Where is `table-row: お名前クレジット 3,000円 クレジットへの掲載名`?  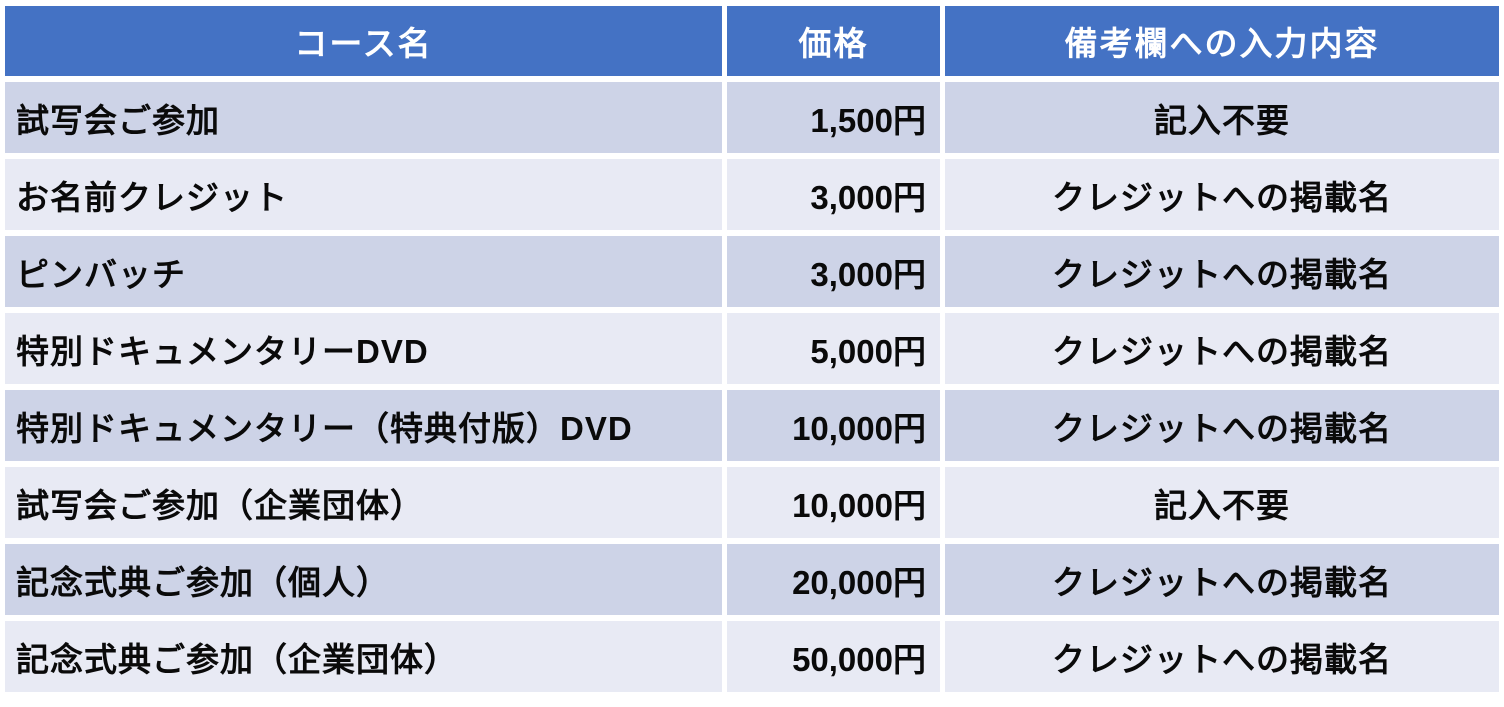
table-row: お名前クレジット 3,000円 クレジットへの掲載名 is located at coordinates (752, 194).